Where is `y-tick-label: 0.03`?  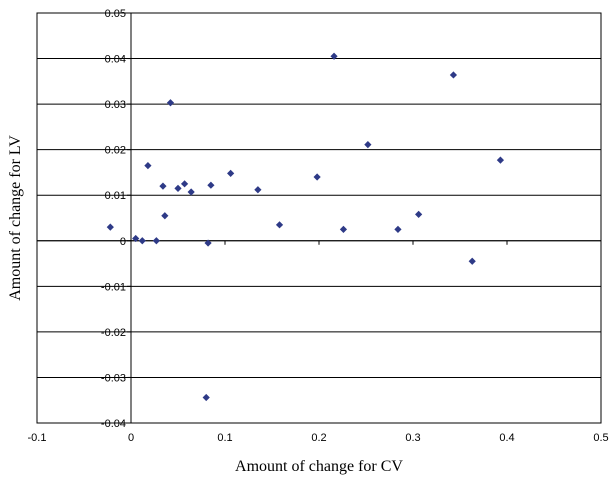 y-tick-label: 0.03 is located at coordinates (115, 105).